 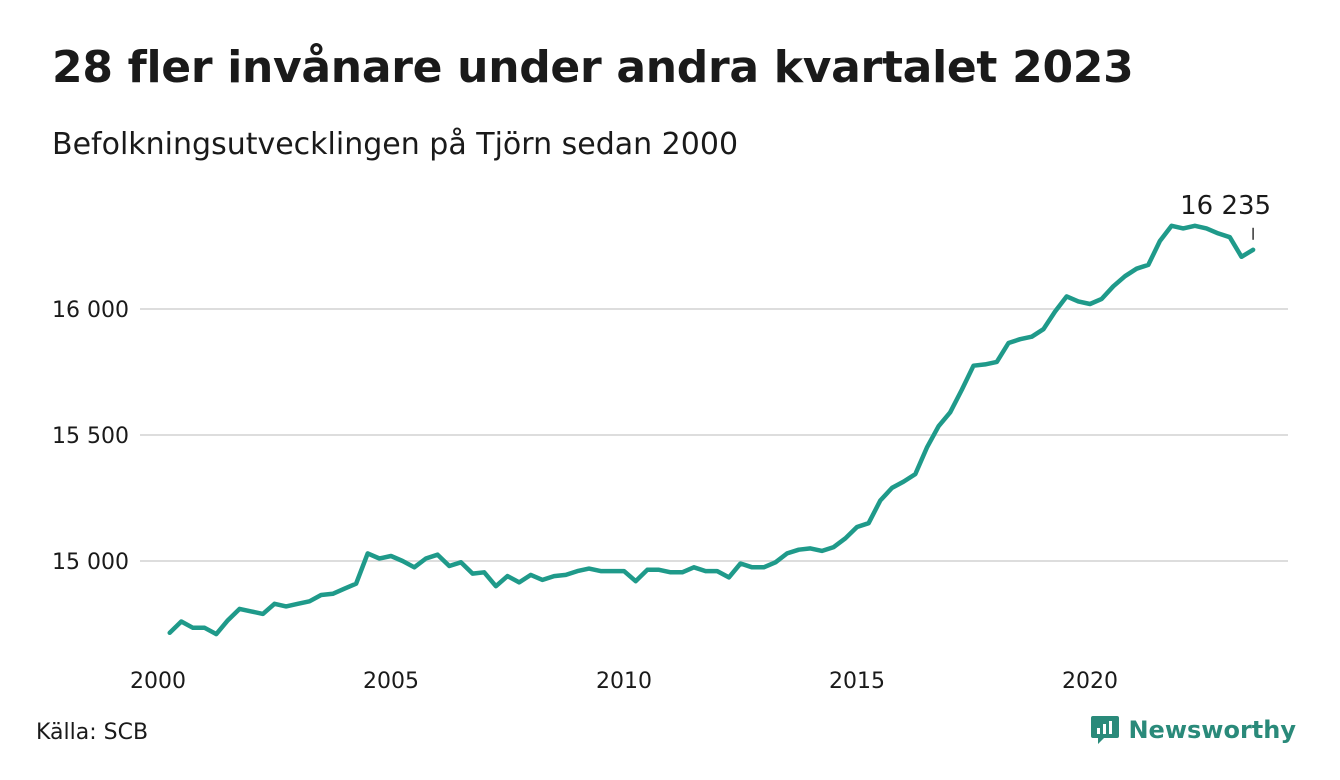 I want to click on y-tick-label: 15 000, so click(x=90, y=562).